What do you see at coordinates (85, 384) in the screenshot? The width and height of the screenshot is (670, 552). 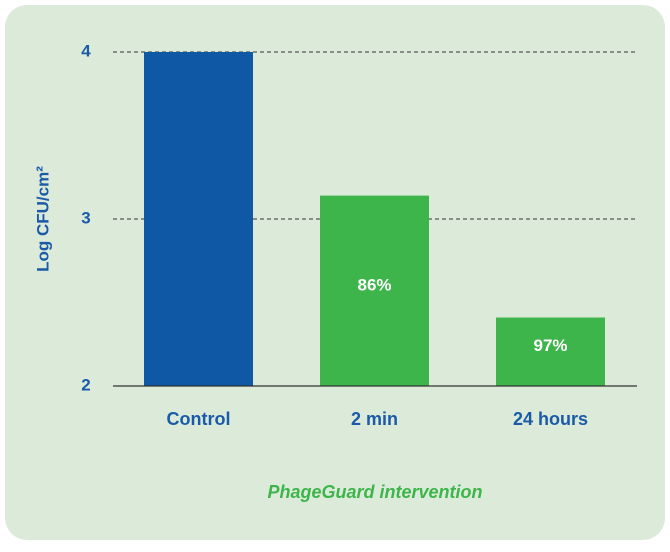 I see `y-tick-label: 2` at bounding box center [85, 384].